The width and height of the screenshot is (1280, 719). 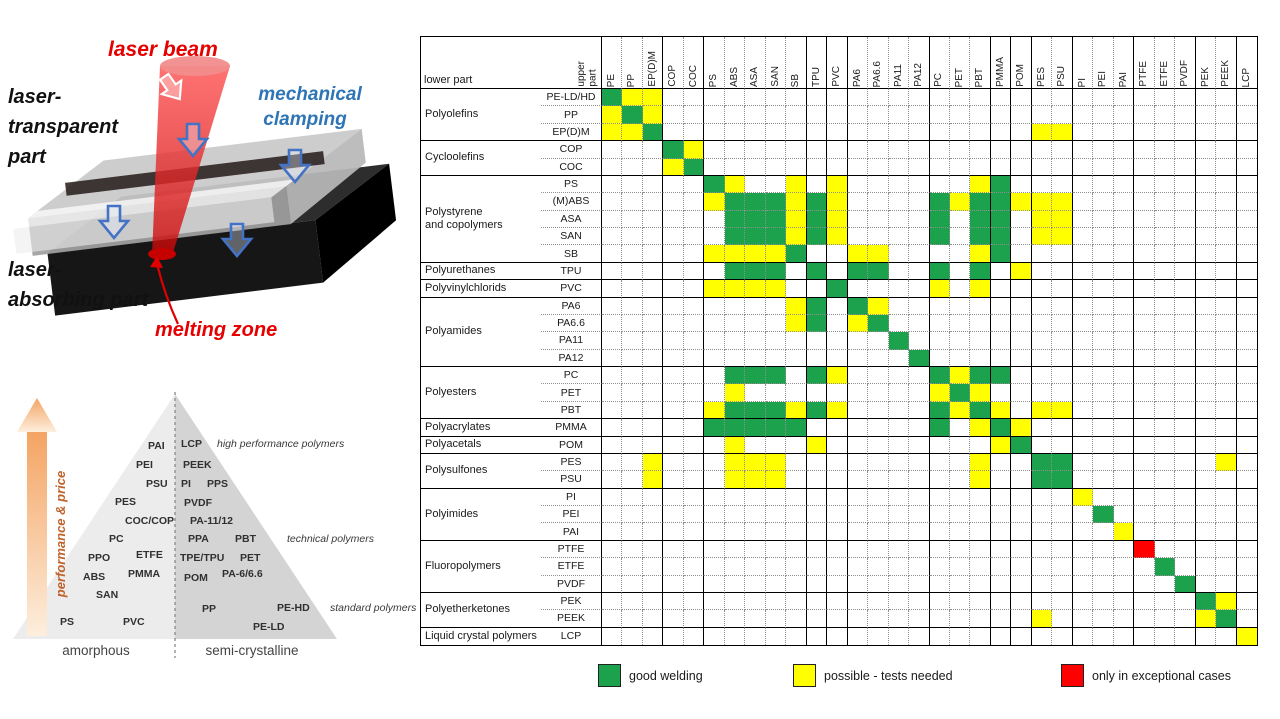 I want to click on matrix-col-header: PEEK, so click(x=1226, y=63).